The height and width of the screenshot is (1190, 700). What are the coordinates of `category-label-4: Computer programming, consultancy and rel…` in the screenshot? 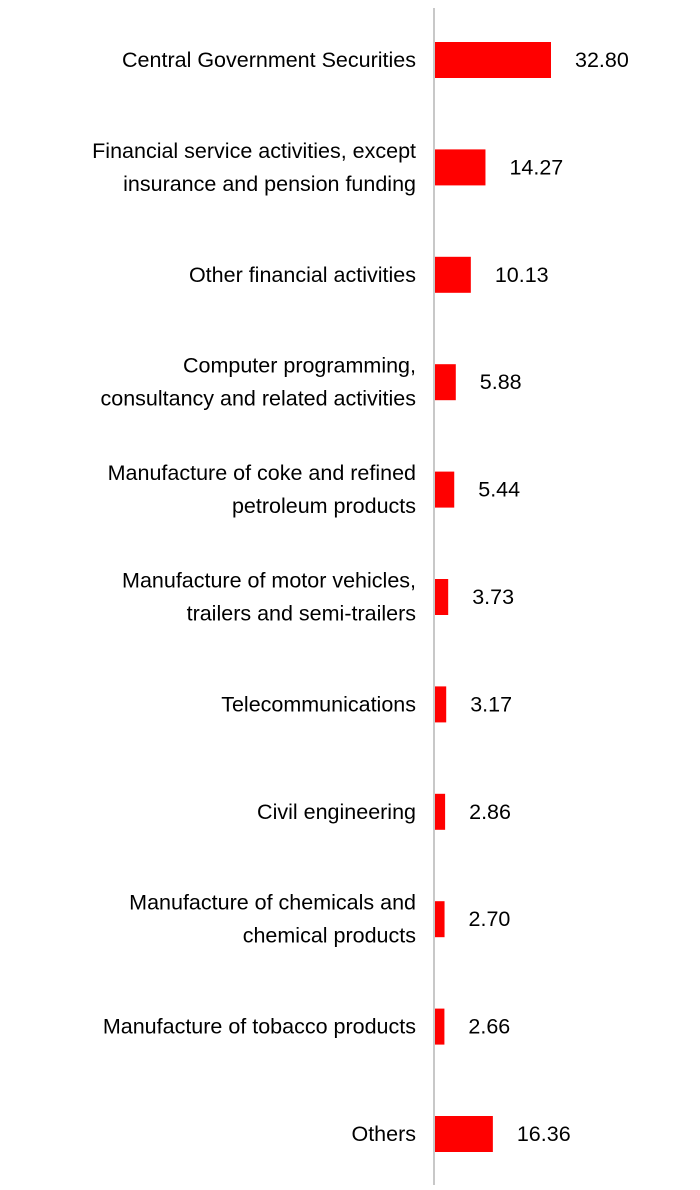 It's located at (258, 382).